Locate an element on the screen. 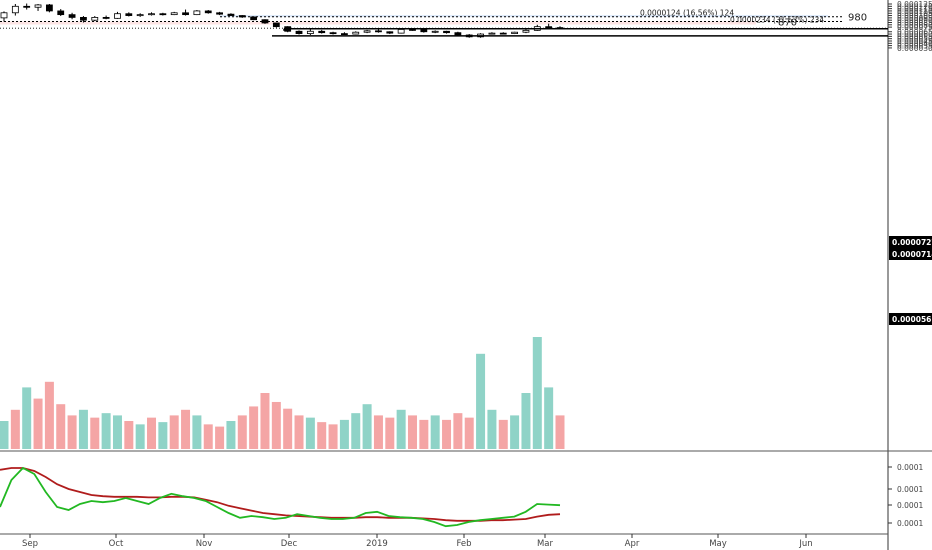  price-tag-label: 0.0000727 is located at coordinates (912, 242).